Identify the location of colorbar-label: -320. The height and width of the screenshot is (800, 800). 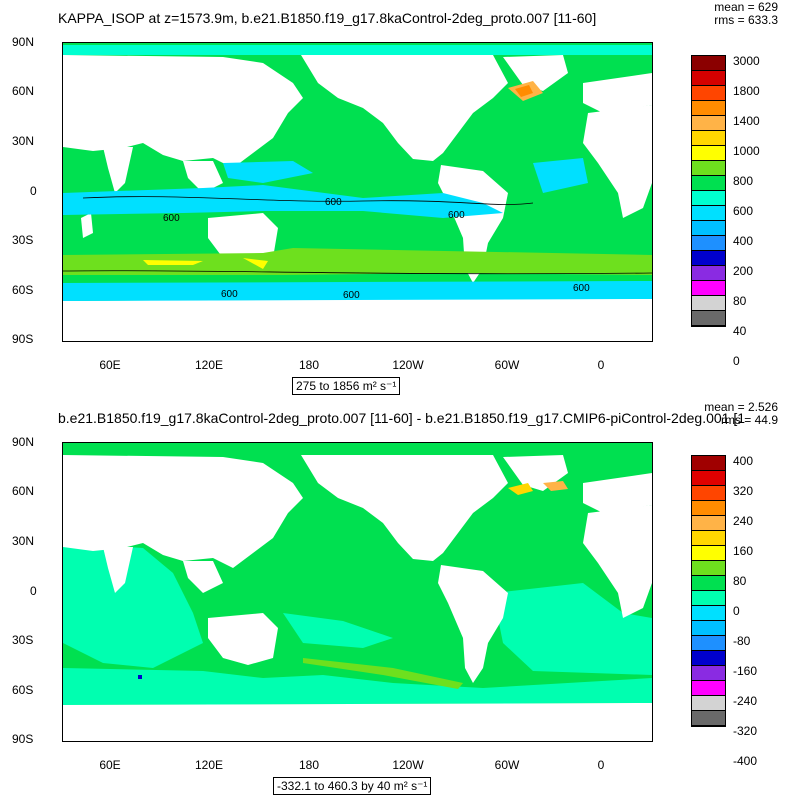
(745, 731).